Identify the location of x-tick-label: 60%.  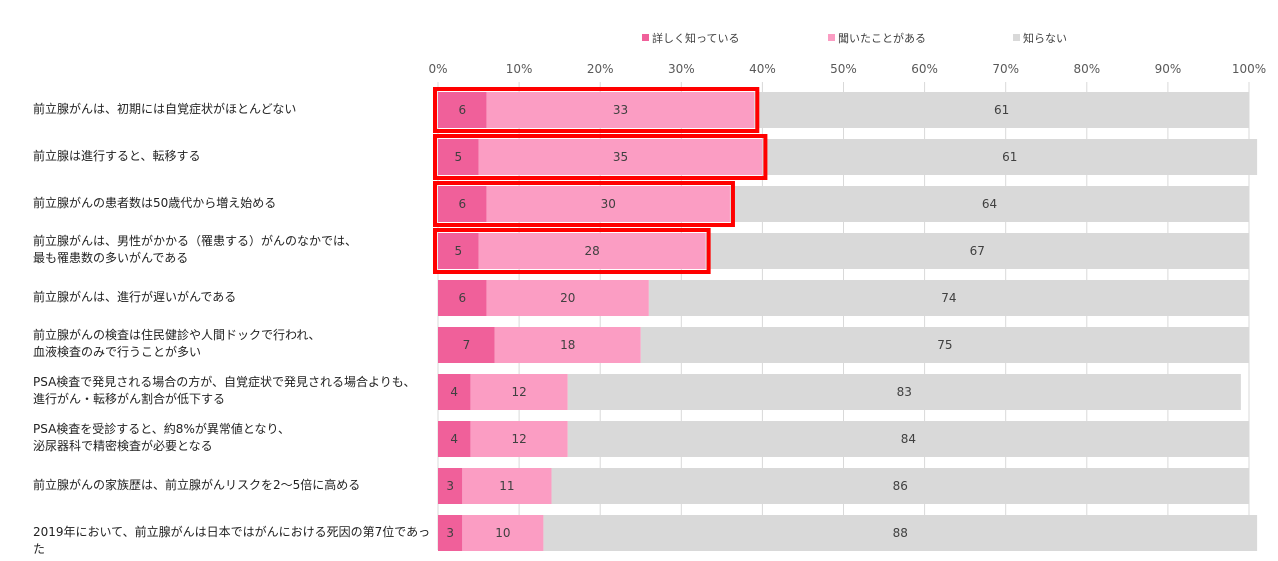
(924, 69).